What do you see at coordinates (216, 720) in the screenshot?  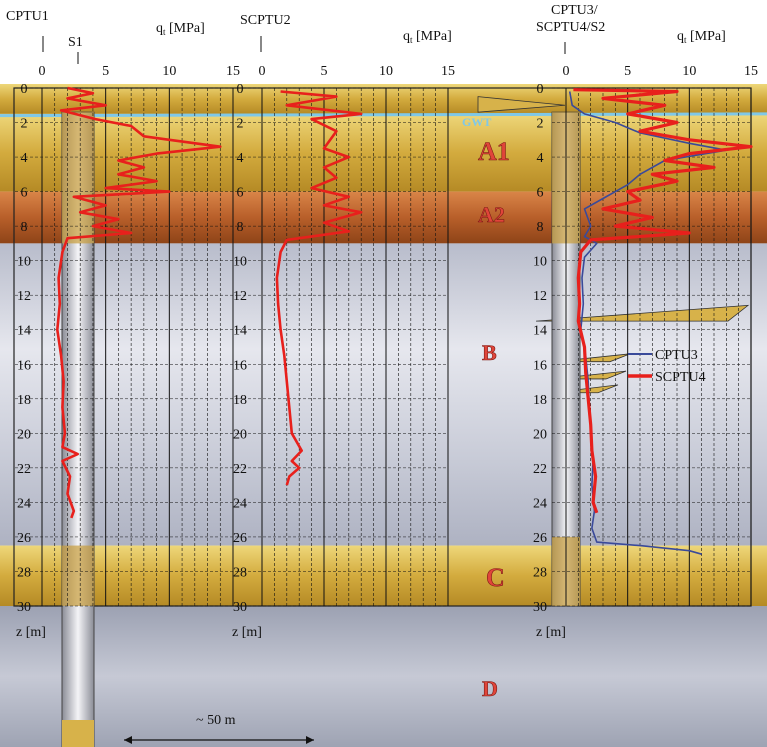 I see `distance-label: ~ 50 m` at bounding box center [216, 720].